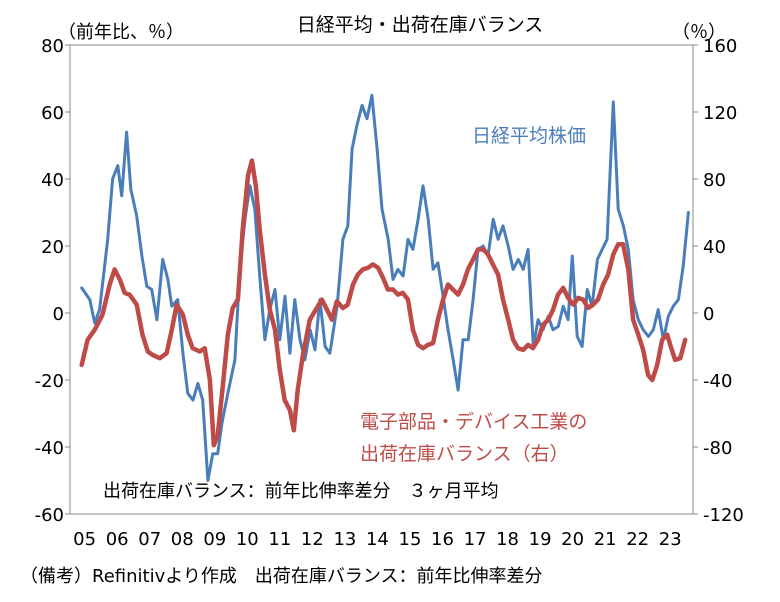  Describe the element at coordinates (49, 381) in the screenshot. I see `left-tick-label: -20` at that location.